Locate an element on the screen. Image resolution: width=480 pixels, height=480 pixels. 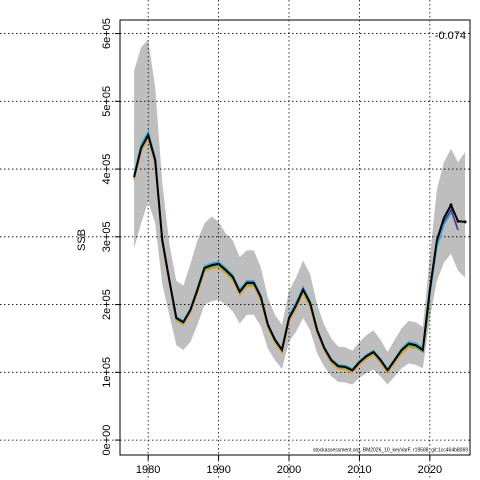
x-tick-label: 2020 is located at coordinates (430, 470).